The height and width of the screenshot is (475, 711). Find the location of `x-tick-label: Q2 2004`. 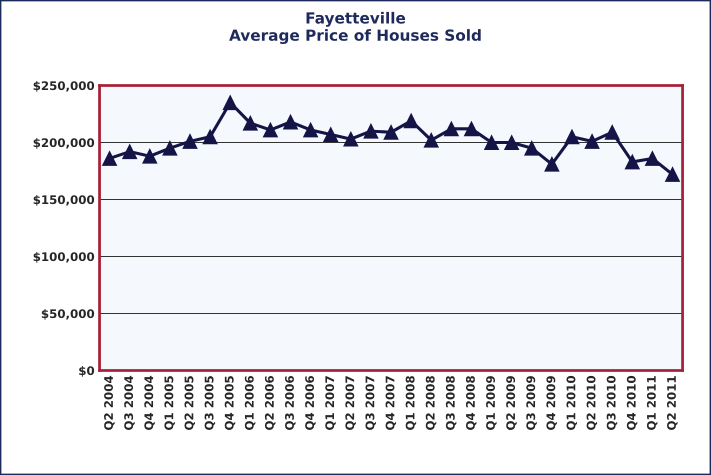

x-tick-label: Q2 2004 is located at coordinates (109, 403).